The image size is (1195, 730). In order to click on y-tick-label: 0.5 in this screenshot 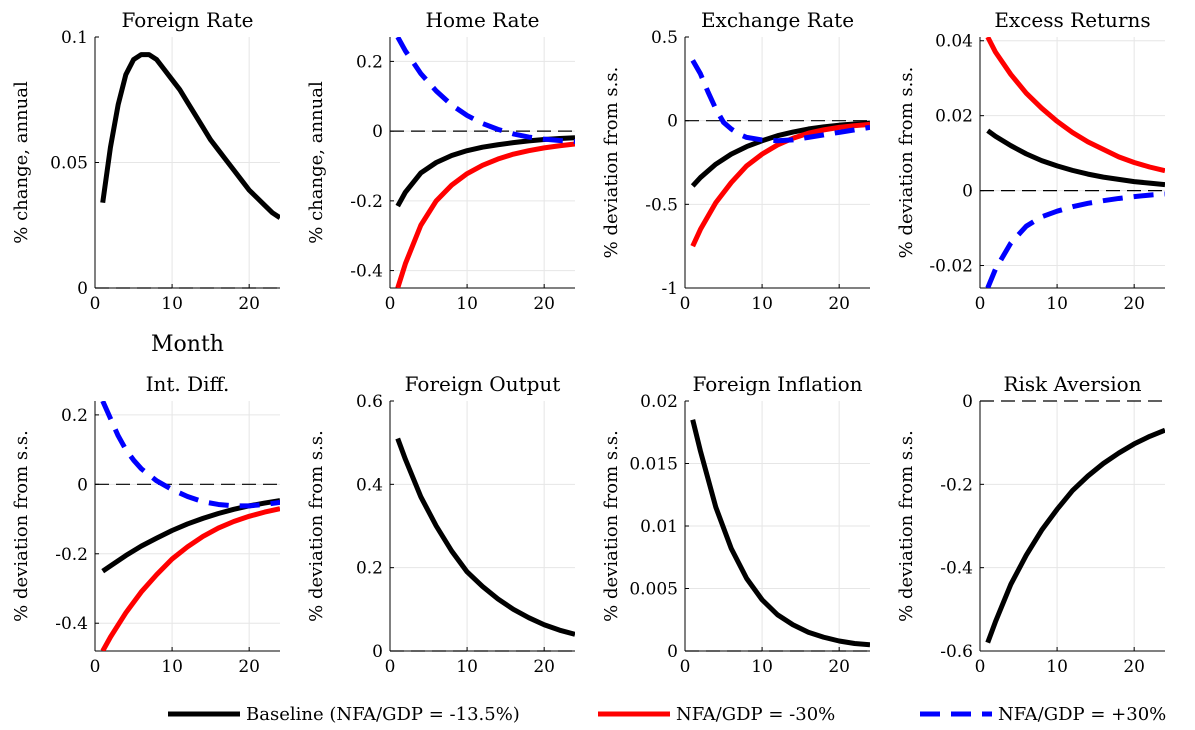, I will do `click(664, 38)`.